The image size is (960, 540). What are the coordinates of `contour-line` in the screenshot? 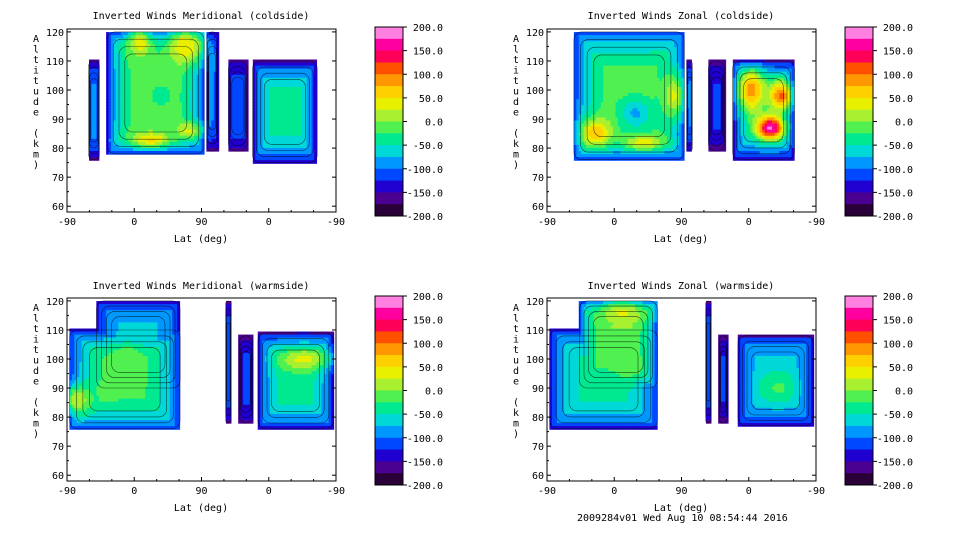 It's located at (212, 91).